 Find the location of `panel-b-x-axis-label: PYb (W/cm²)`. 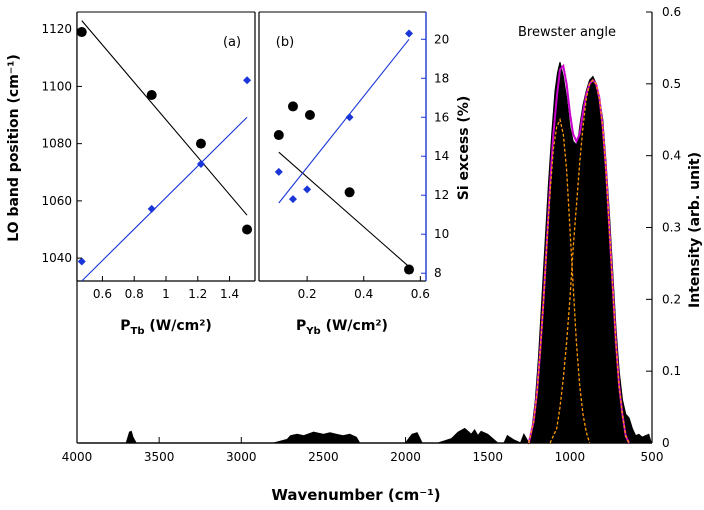

panel-b-x-axis-label: PYb (W/cm²) is located at coordinates (342, 327).